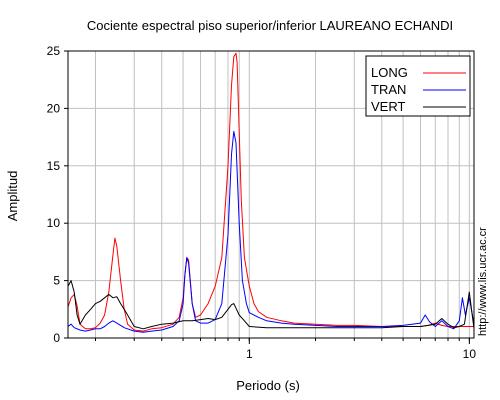 This screenshot has height=400, width=500. I want to click on y-axis-ticks: 0 5 10 15 20 25, so click(57, 194).